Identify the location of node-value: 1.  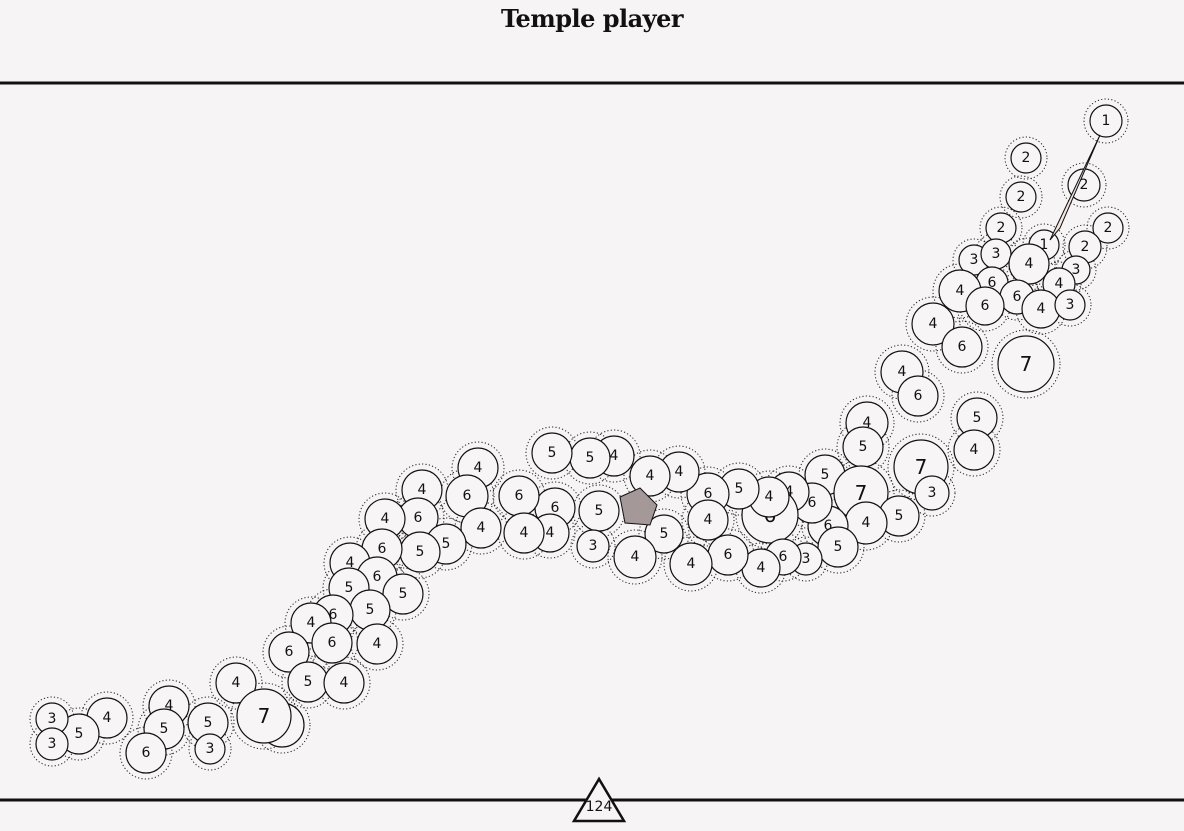
(1106, 121).